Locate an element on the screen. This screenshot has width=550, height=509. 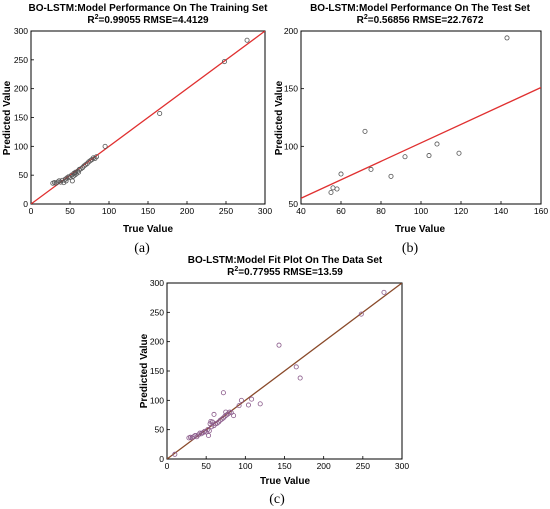
r2-values: =0.77955 RMSE=13.59 is located at coordinates (290, 272).